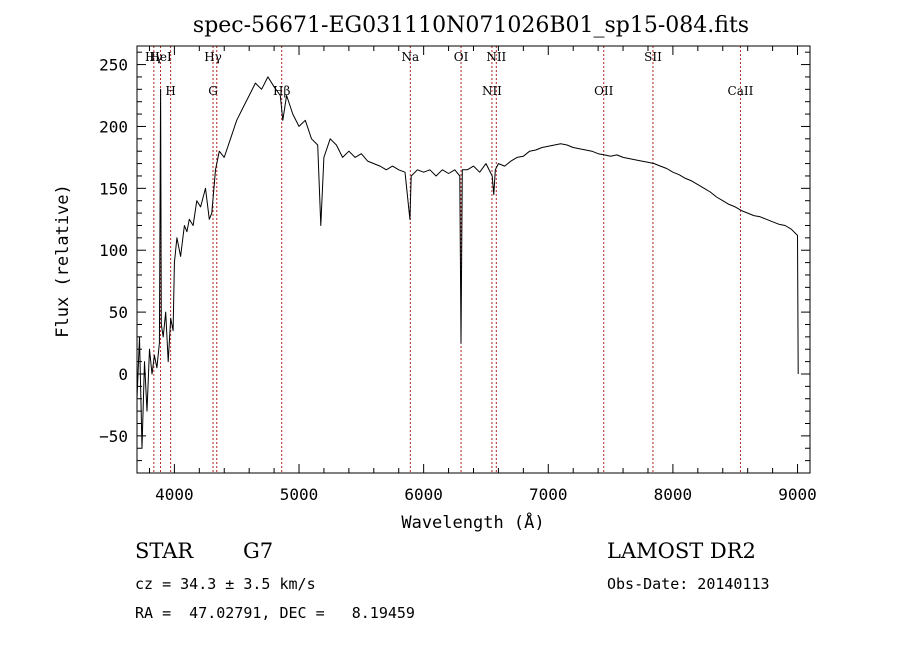  Describe the element at coordinates (63, 261) in the screenshot. I see `y-axis-label: Flux (relative)` at that location.